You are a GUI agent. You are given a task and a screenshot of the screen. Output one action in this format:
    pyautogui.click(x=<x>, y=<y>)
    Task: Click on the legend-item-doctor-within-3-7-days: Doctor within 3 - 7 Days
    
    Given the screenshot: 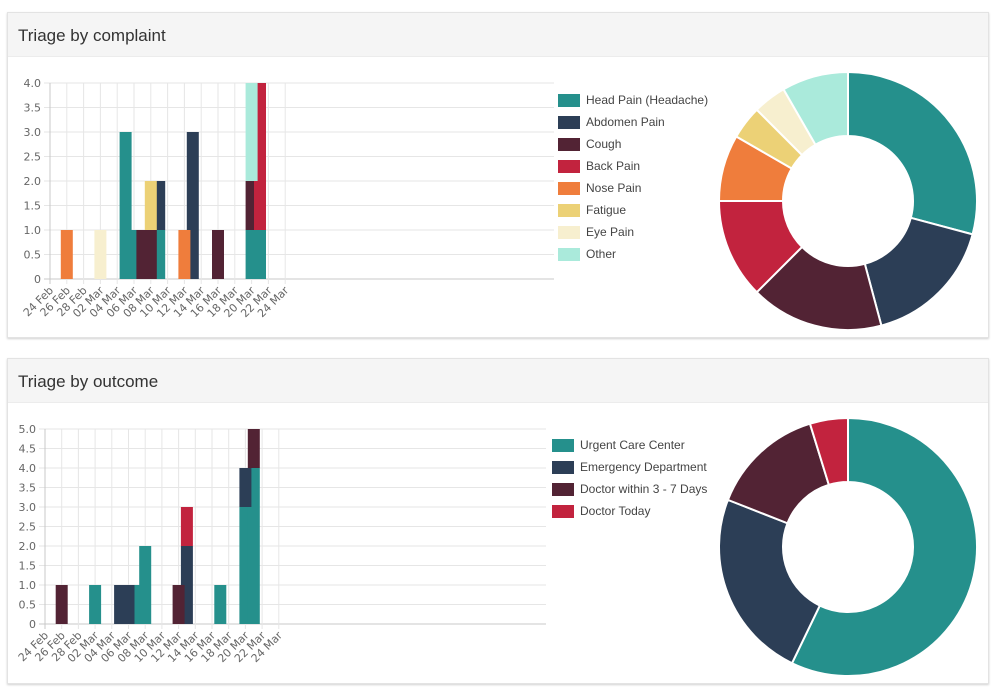 What is the action you would take?
    pyautogui.click(x=629, y=489)
    